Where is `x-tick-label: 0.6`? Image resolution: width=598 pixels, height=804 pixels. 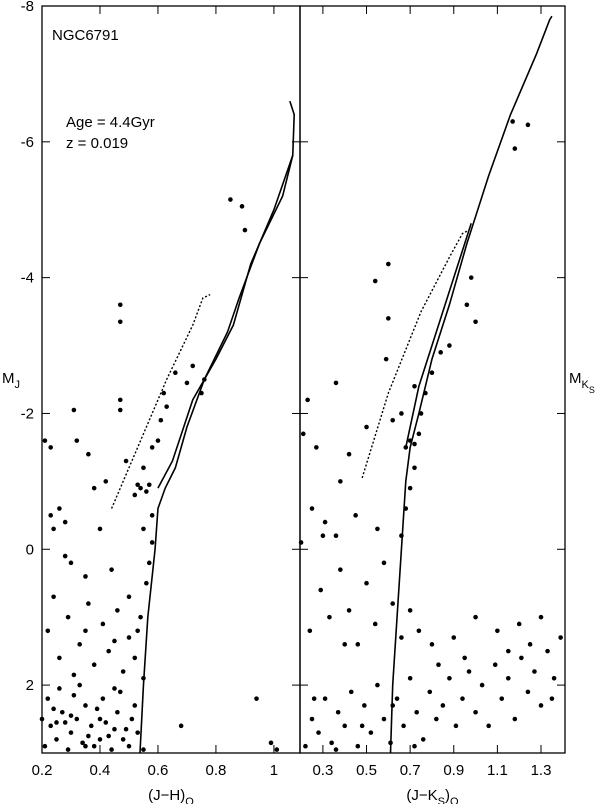
x-tick-label: 0.6 is located at coordinates (158, 770).